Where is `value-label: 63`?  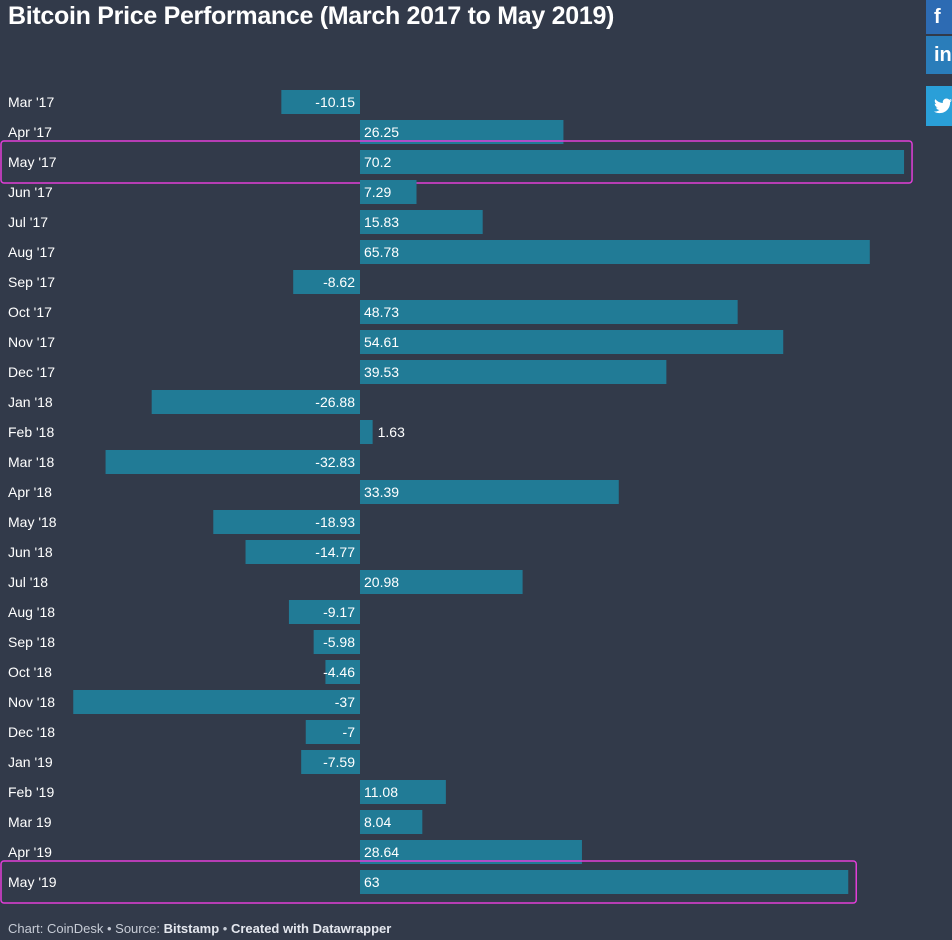 value-label: 63 is located at coordinates (372, 882).